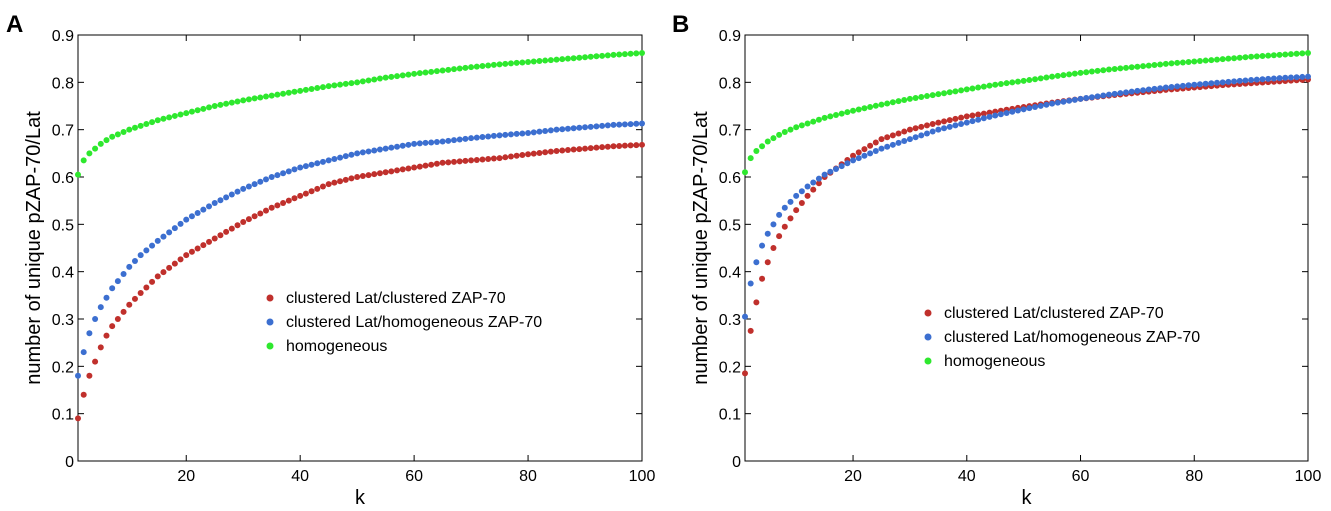  What do you see at coordinates (63, 415) in the screenshot?
I see `y-tick-label: 0.1` at bounding box center [63, 415].